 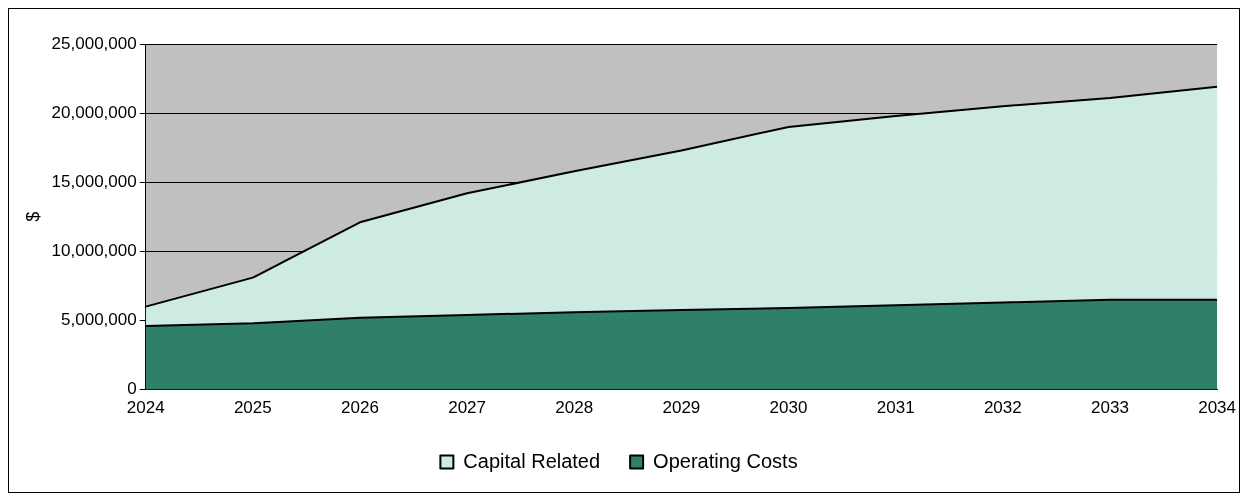 I want to click on y-tick-label: 5,000,000, so click(x=99, y=320).